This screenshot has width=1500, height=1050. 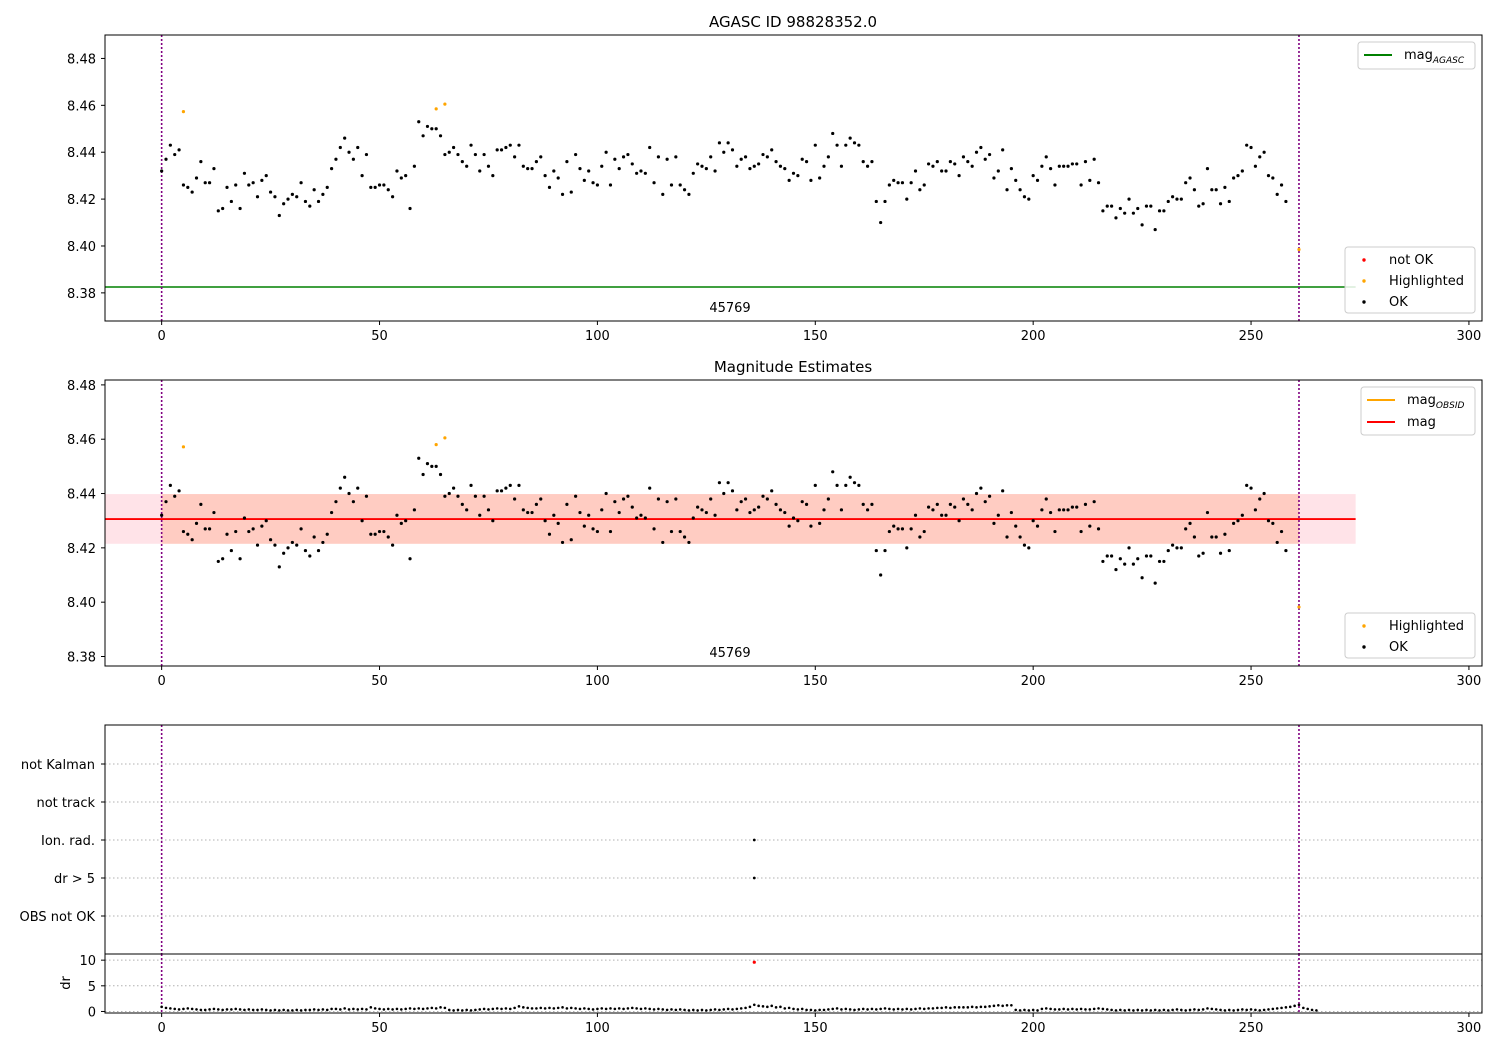 What do you see at coordinates (1364, 260) in the screenshot?
I see `legend-not-ok-marker` at bounding box center [1364, 260].